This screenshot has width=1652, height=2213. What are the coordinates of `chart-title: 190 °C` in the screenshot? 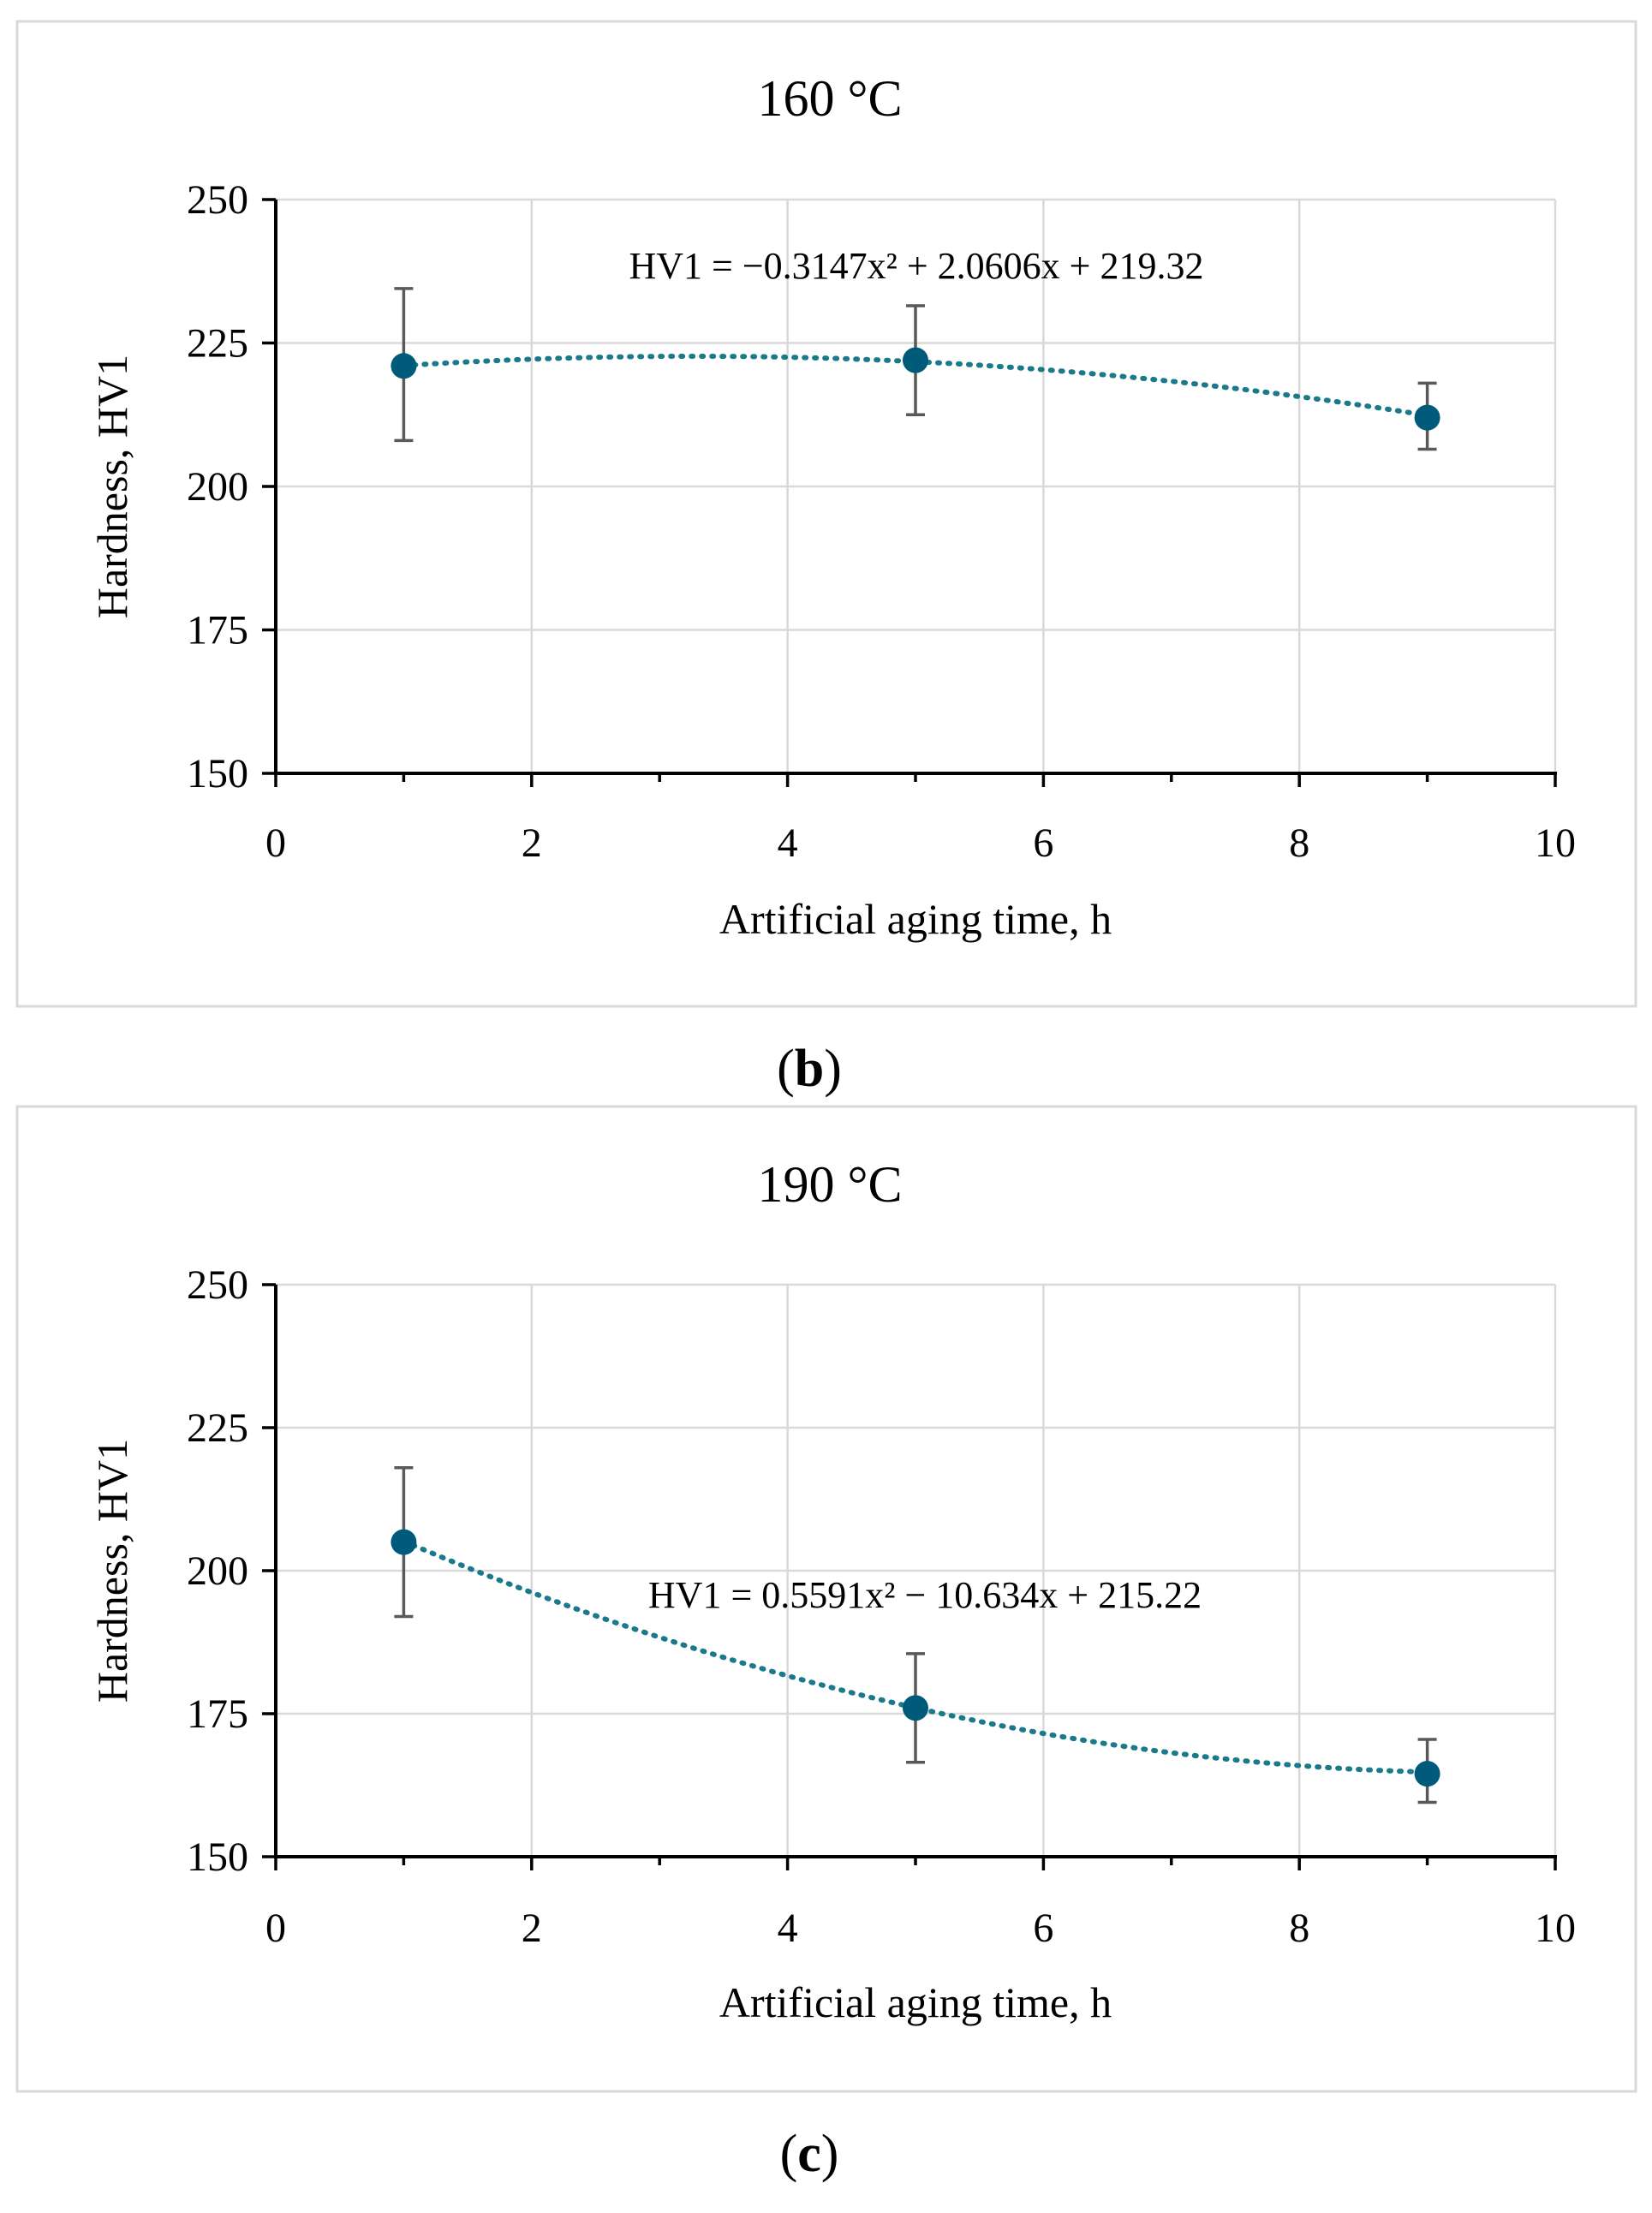 It's located at (829, 1185).